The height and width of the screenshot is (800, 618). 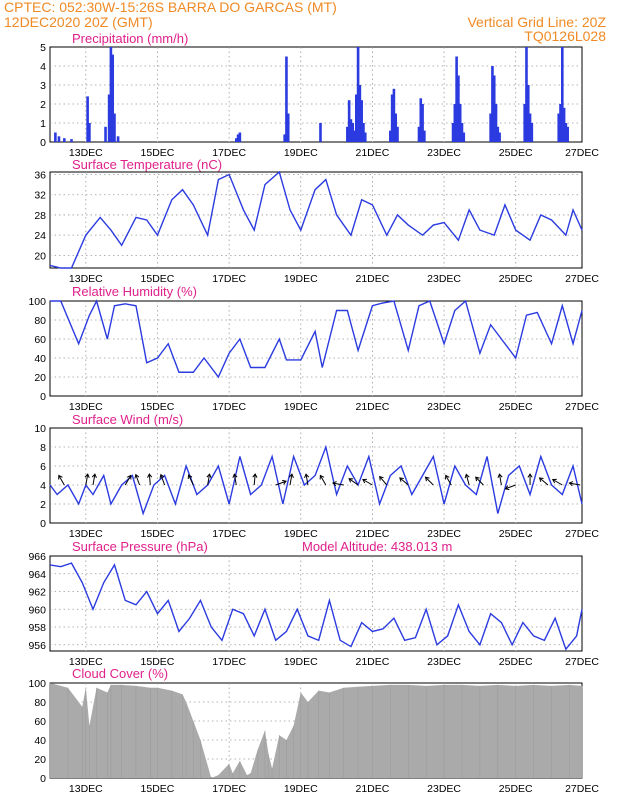 What do you see at coordinates (316, 606) in the screenshot?
I see `pressure-series-line` at bounding box center [316, 606].